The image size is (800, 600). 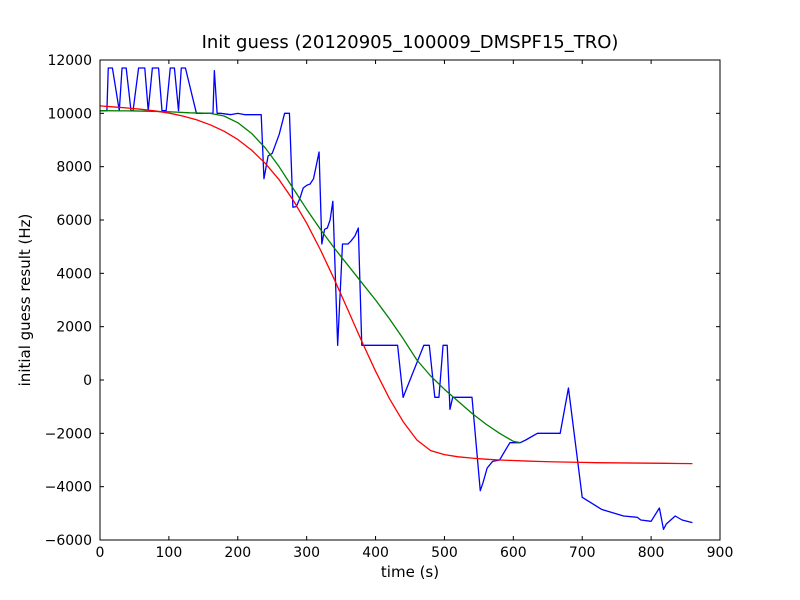 What do you see at coordinates (651, 553) in the screenshot?
I see `x-tick-label: 800` at bounding box center [651, 553].